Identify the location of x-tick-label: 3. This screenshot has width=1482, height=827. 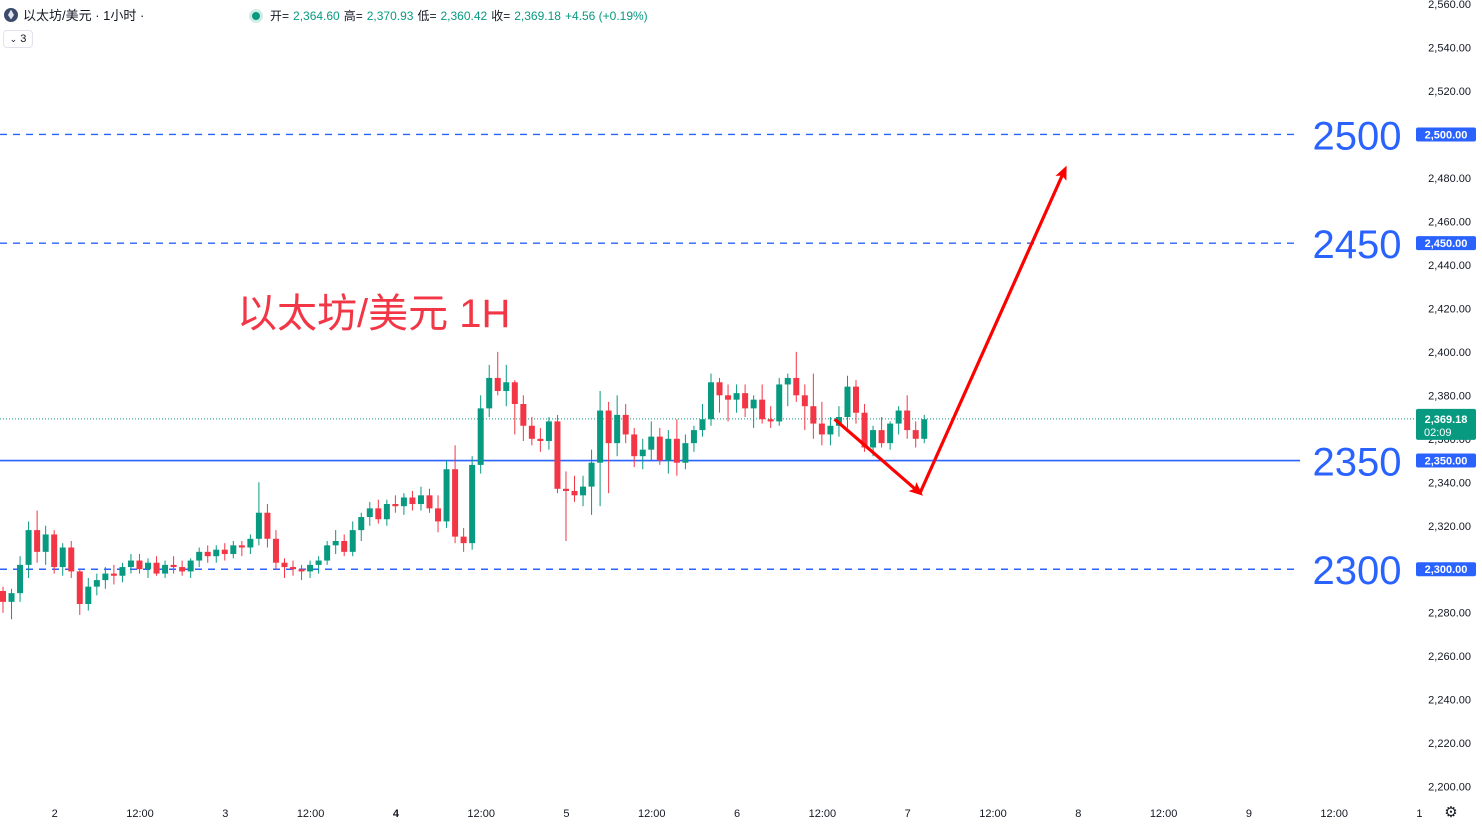
(225, 814).